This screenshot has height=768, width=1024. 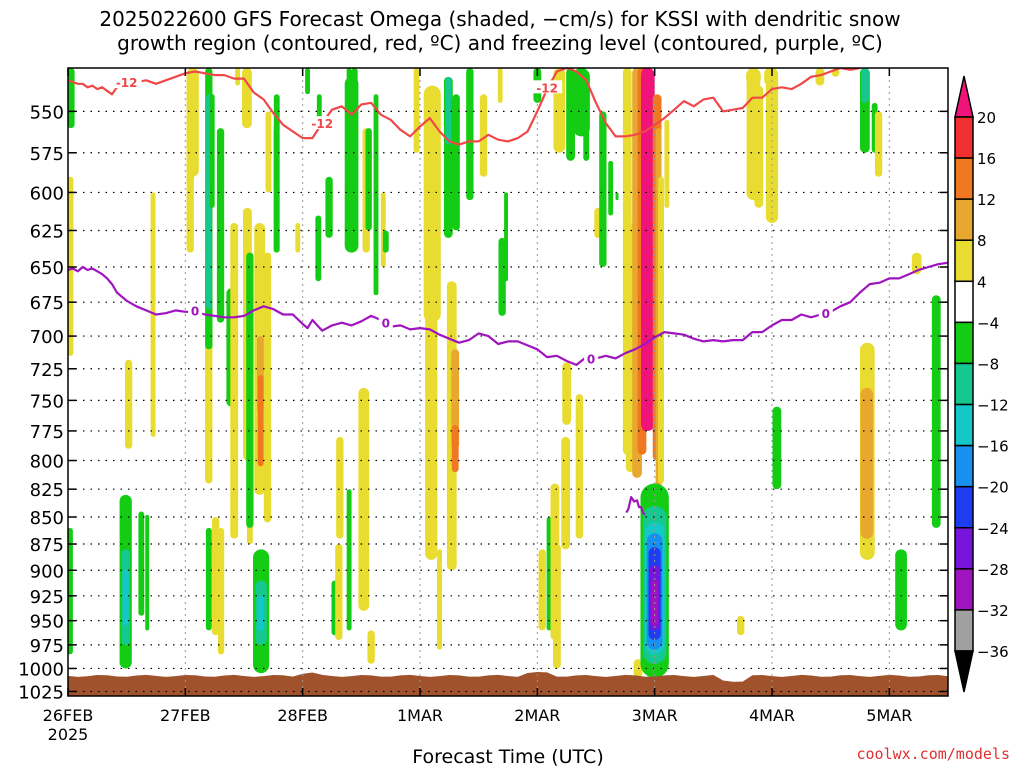 I want to click on x-axis-label: Forecast Time (UTC), so click(x=508, y=757).